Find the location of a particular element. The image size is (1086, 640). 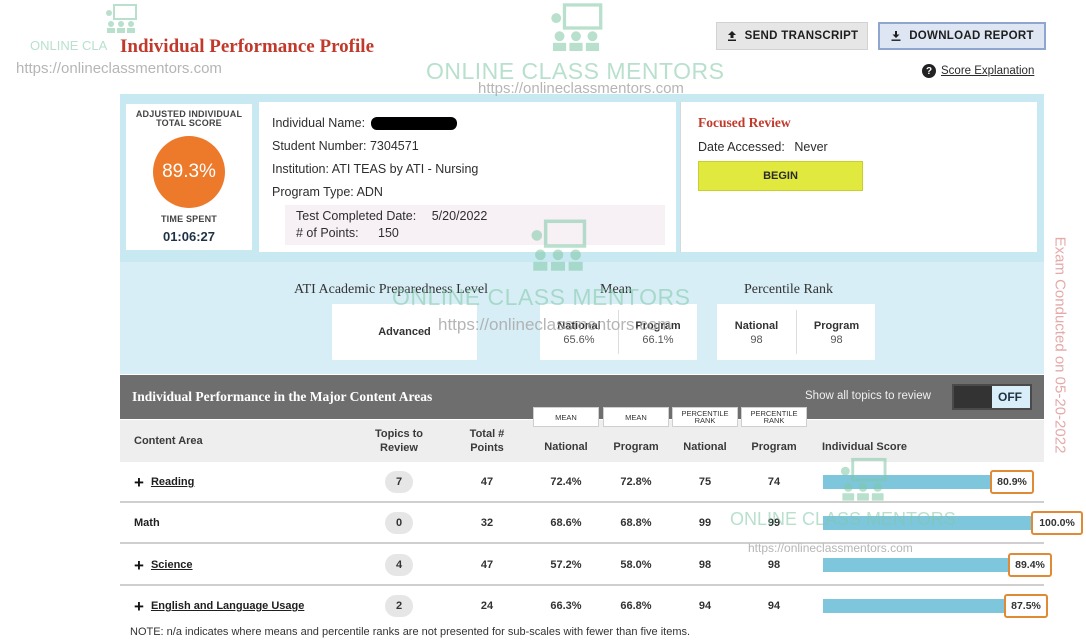

topics-badge: 4 is located at coordinates (399, 565).